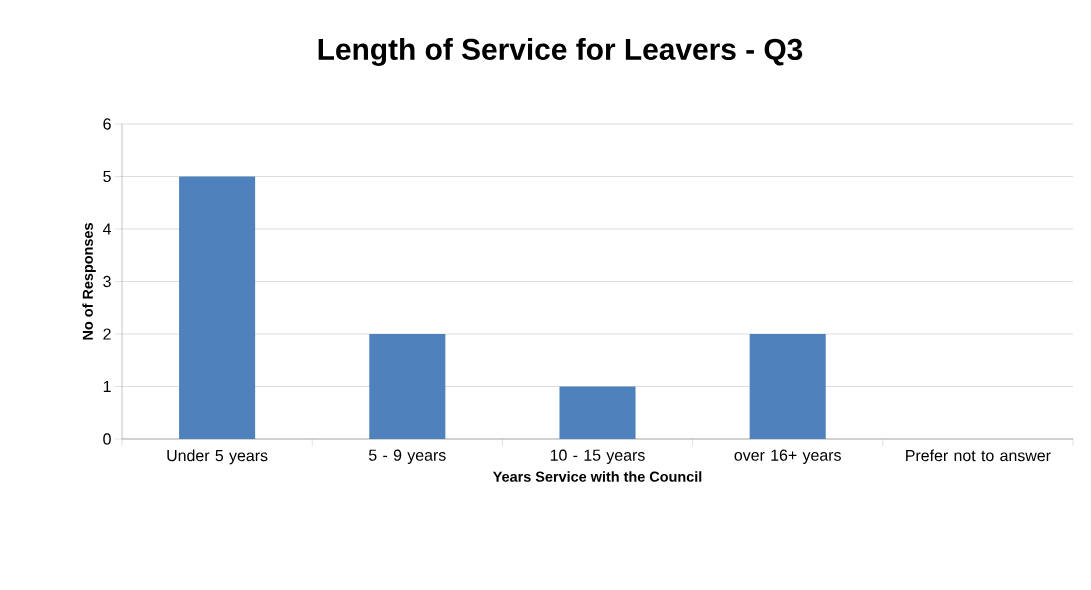 Image resolution: width=1091 pixels, height=590 pixels. Describe the element at coordinates (978, 455) in the screenshot. I see `x-tick-label: Prefer not to answer` at that location.